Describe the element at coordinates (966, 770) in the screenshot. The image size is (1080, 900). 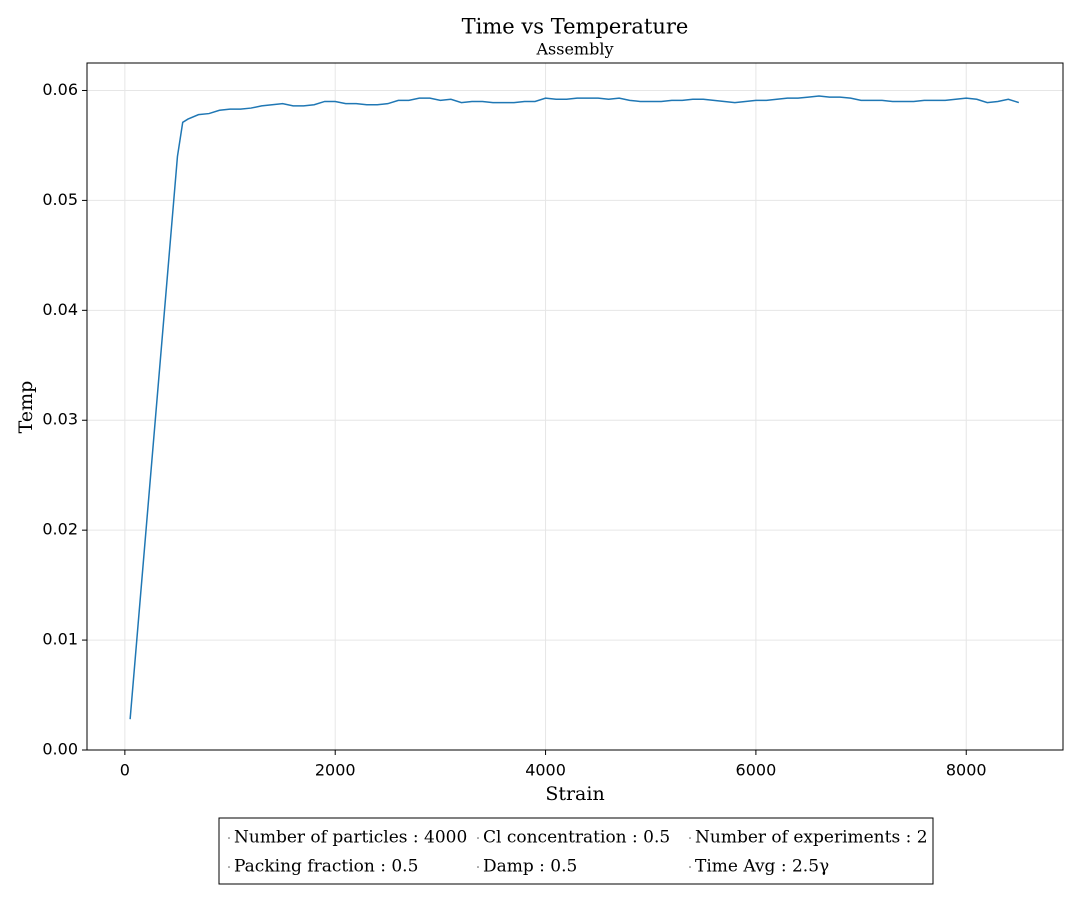
I see `x-tick-label: 8000` at that location.